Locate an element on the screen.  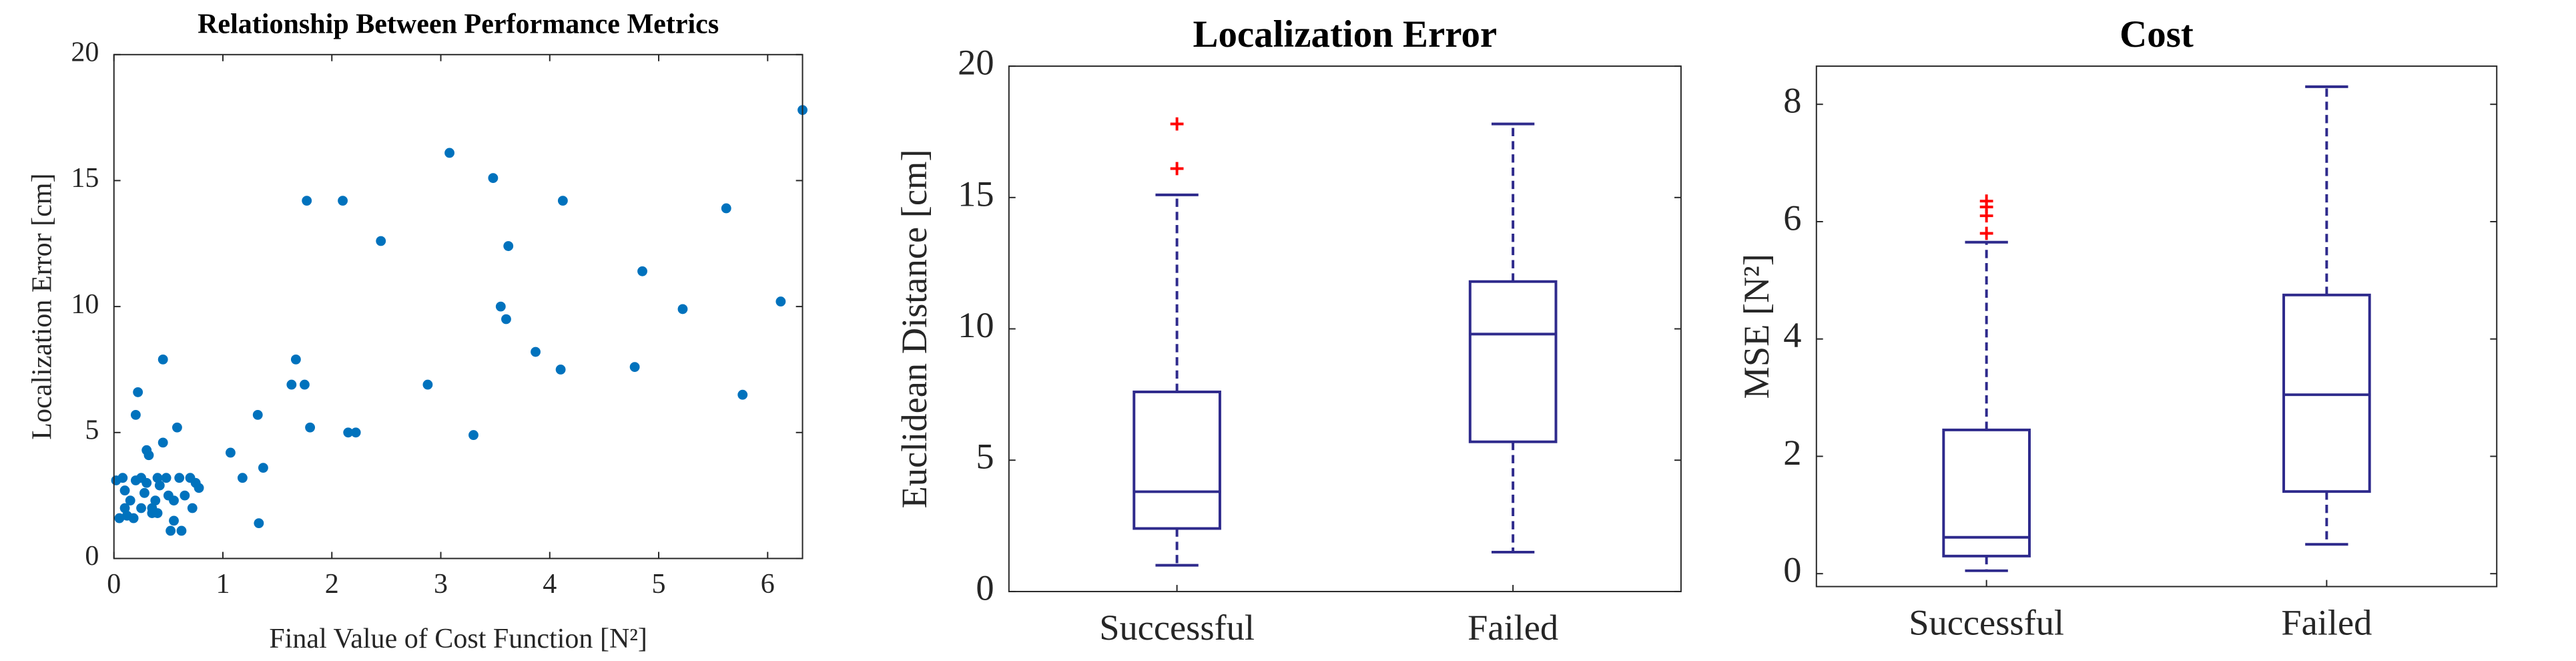
y-tick-label: 2 is located at coordinates (1792, 452).